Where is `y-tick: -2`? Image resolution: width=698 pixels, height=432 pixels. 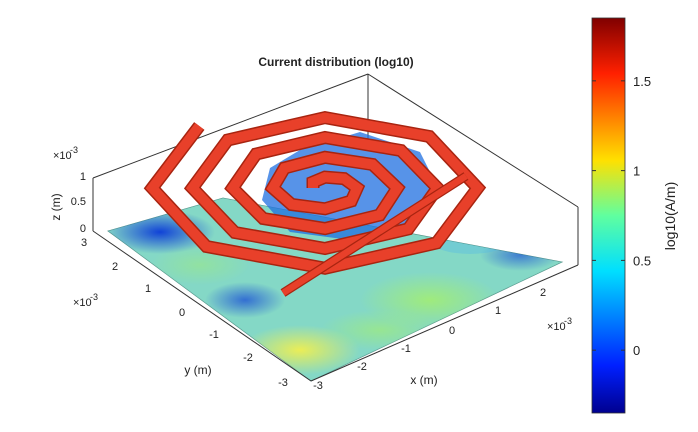
y-tick: -2 is located at coordinates (248, 358).